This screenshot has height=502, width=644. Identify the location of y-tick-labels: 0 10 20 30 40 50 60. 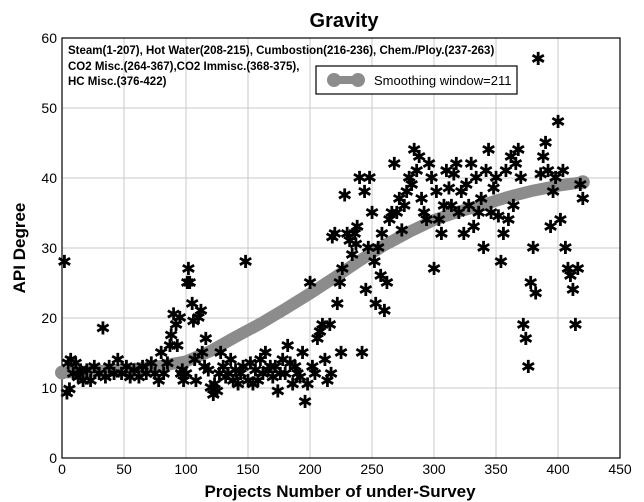
(49, 248).